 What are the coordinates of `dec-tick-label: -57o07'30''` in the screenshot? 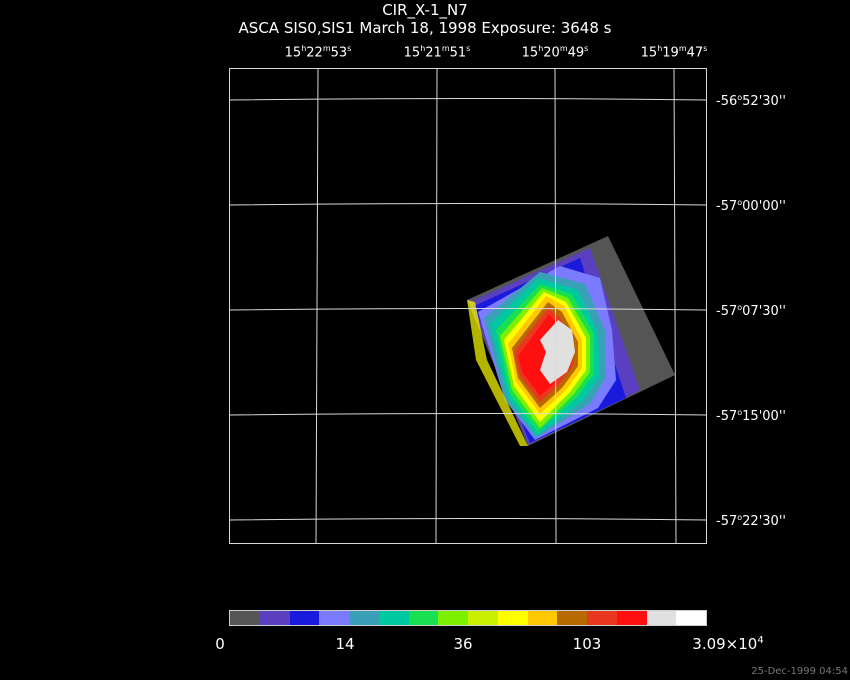 It's located at (751, 311).